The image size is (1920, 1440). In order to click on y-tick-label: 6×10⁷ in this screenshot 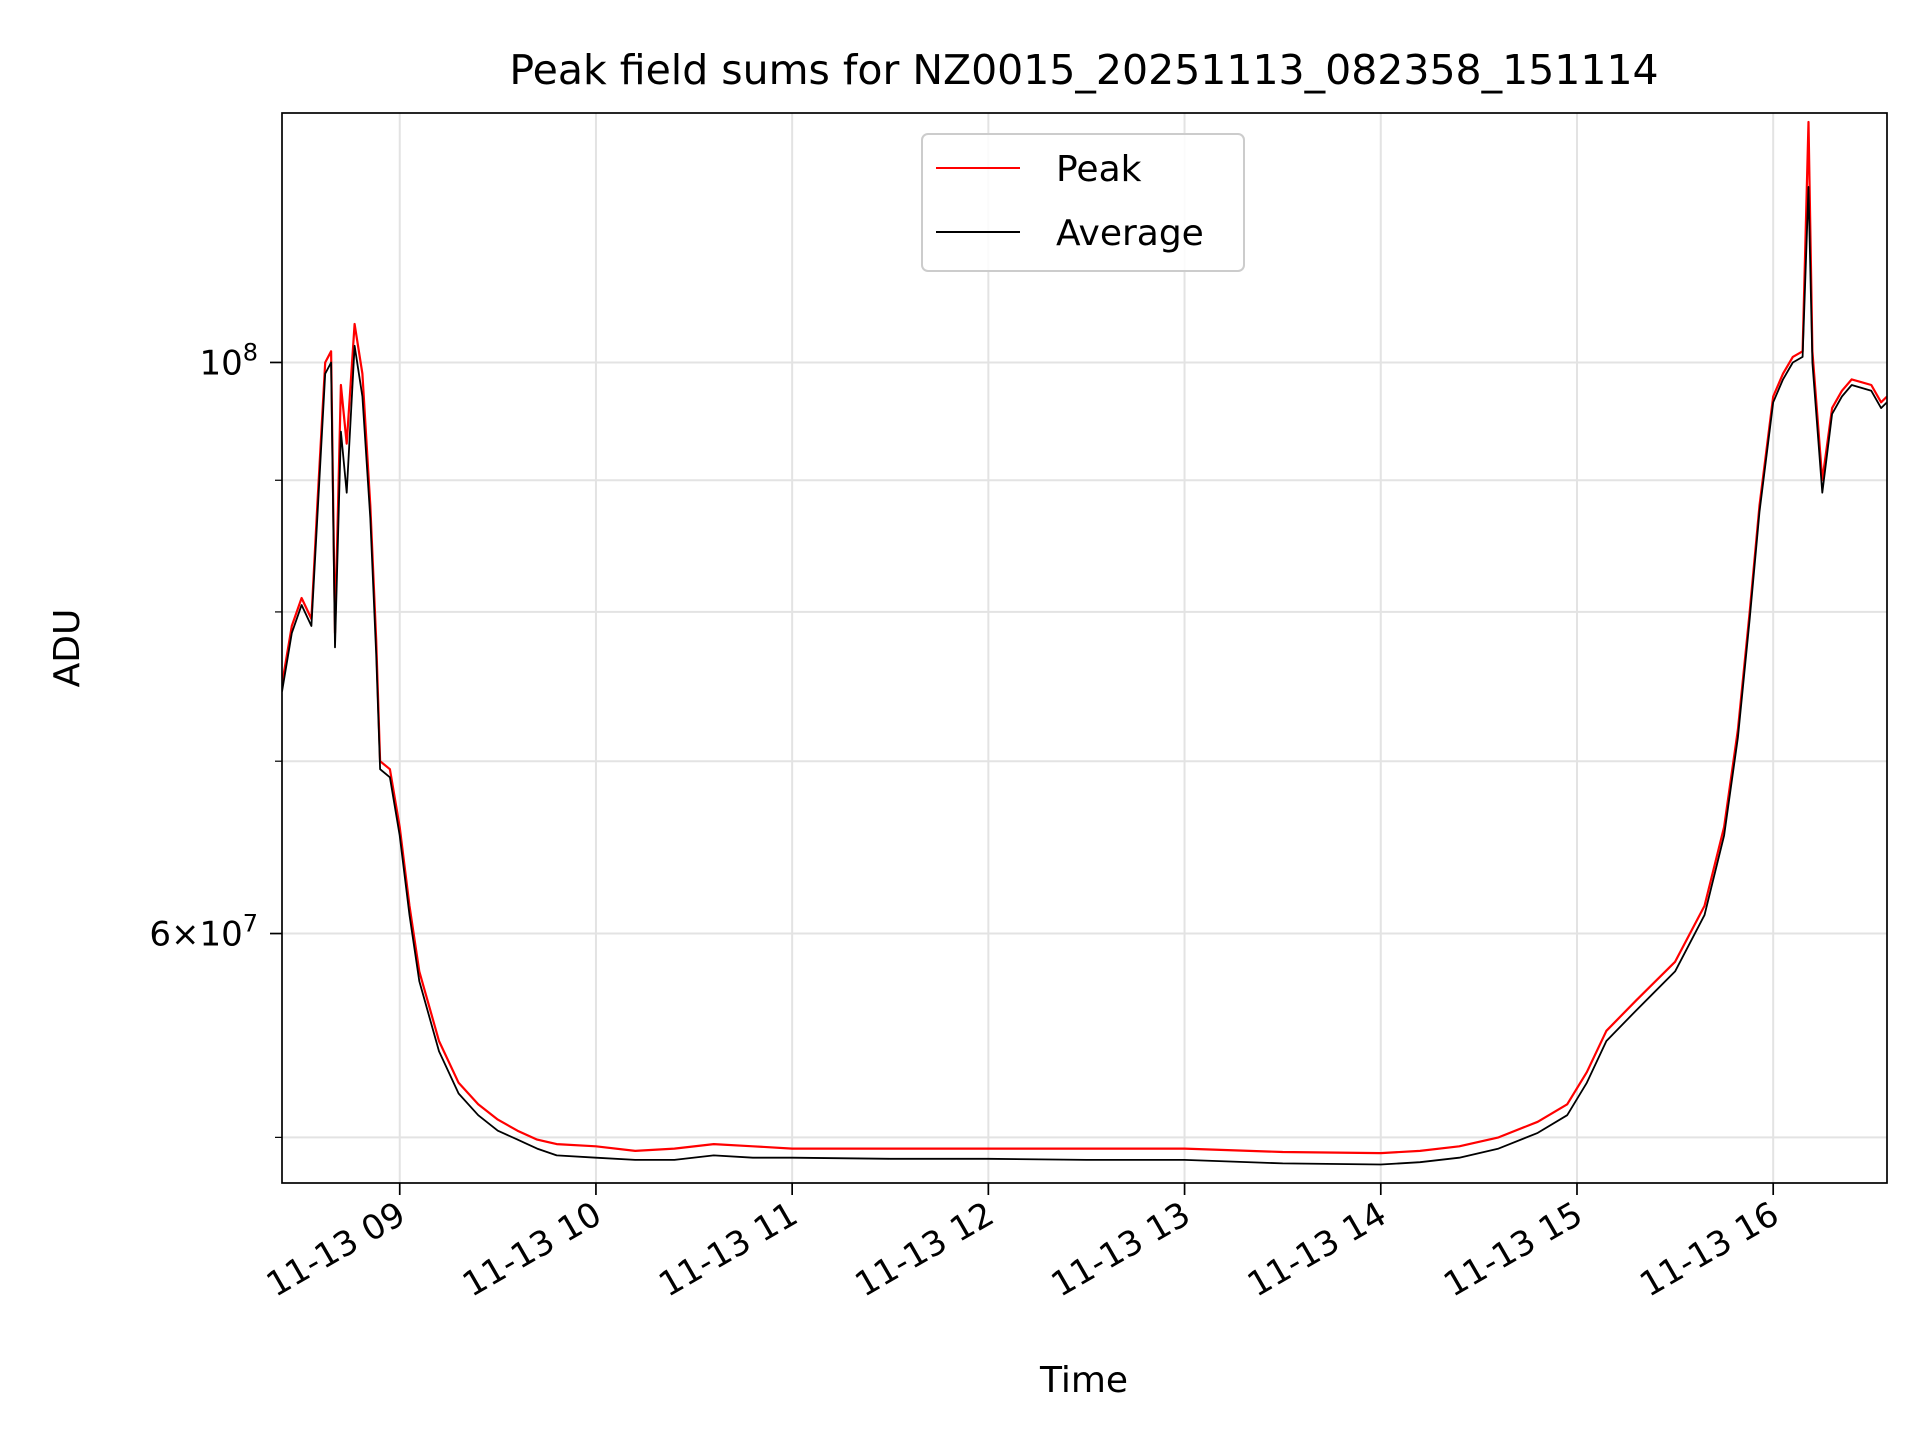, I will do `click(203, 932)`.